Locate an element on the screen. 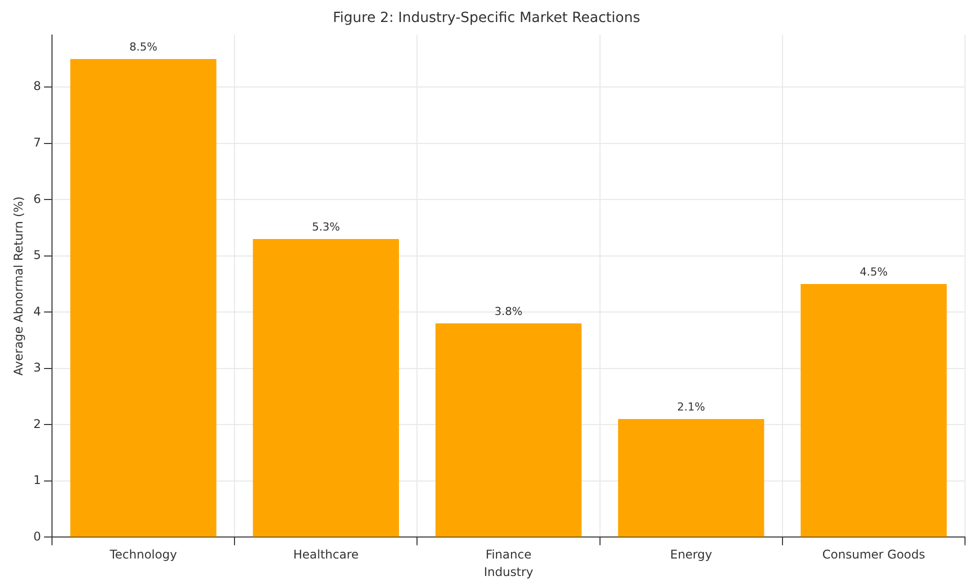 This screenshot has width=977, height=588. y-tick-label: 1 is located at coordinates (37, 480).